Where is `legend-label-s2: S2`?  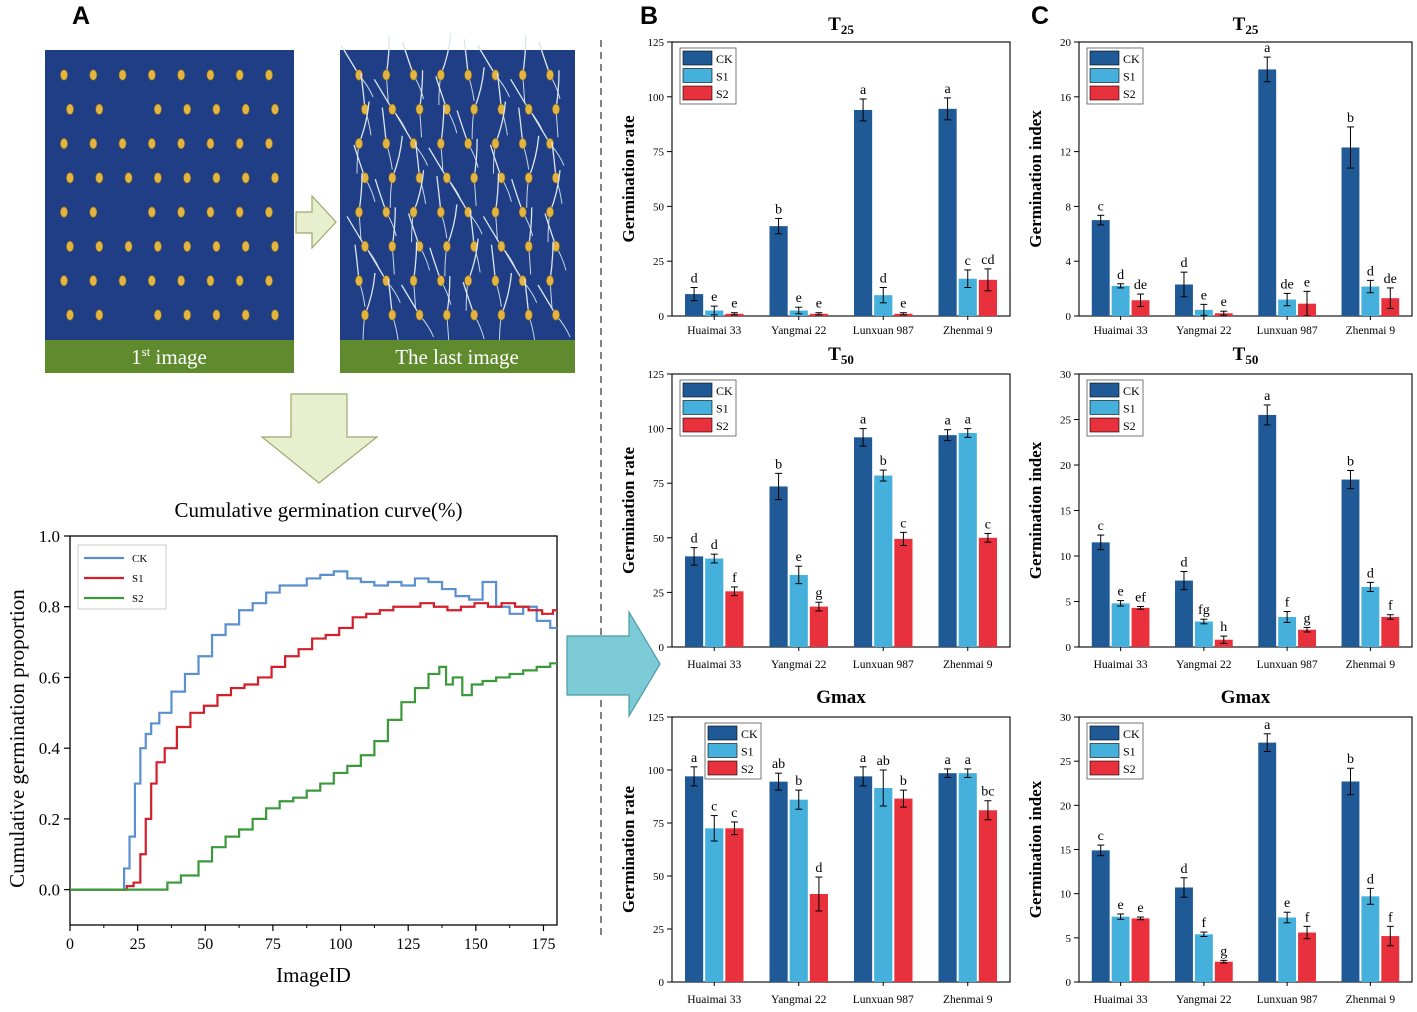
legend-label-s2: S2 is located at coordinates (1129, 769).